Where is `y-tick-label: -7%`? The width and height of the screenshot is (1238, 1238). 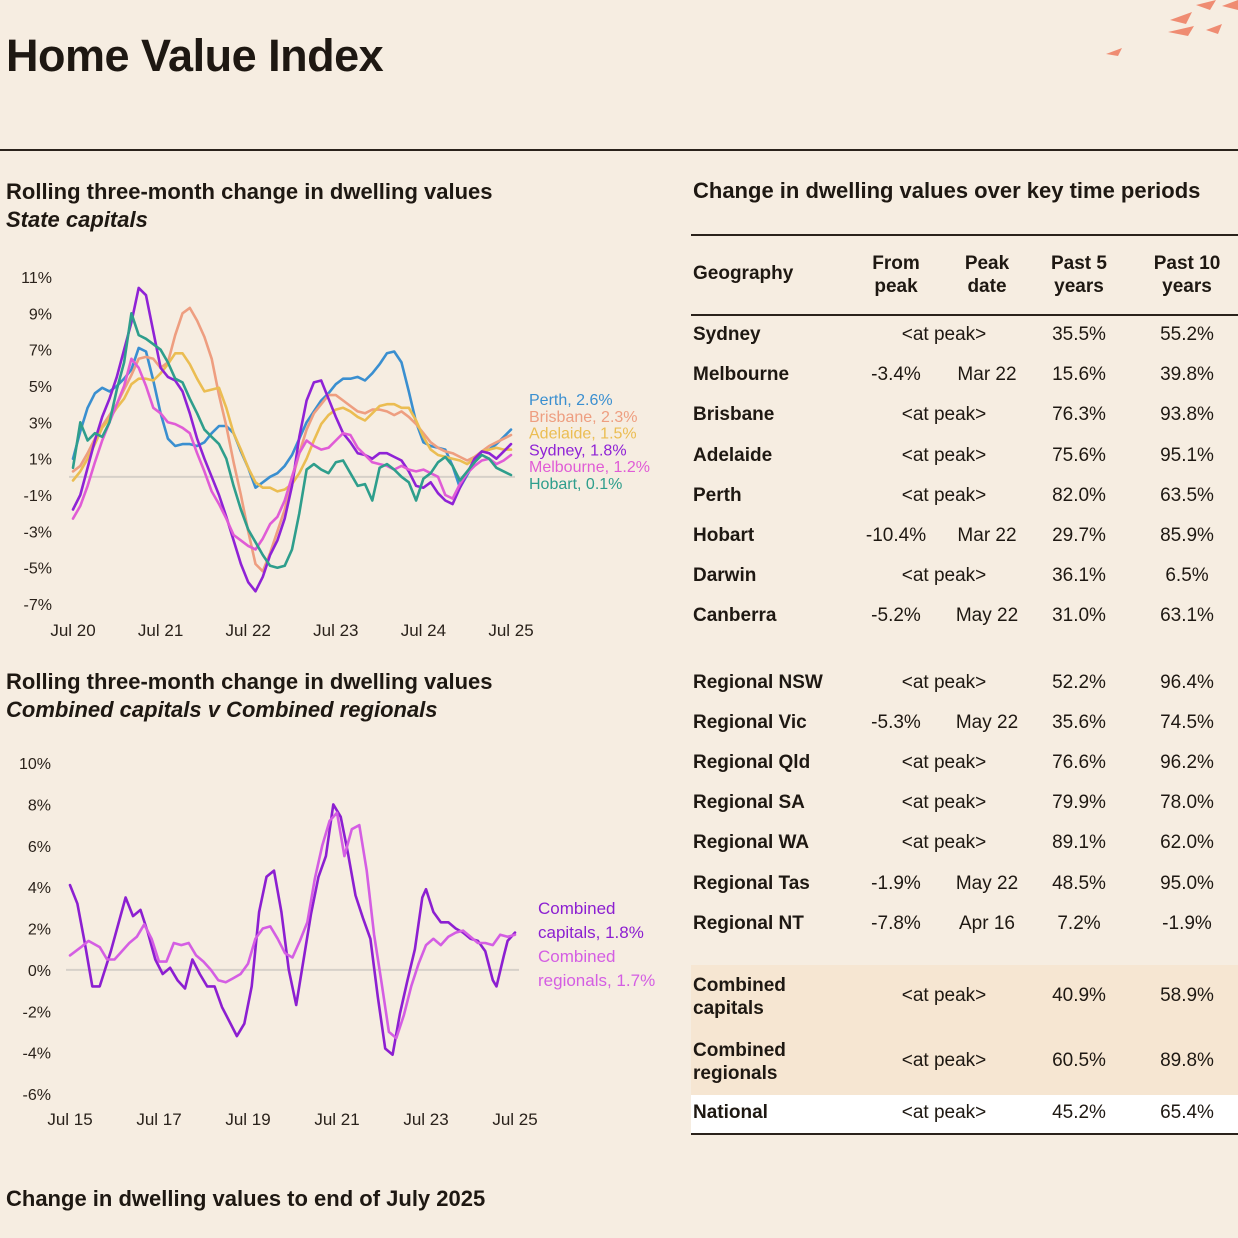 y-tick-label: -7% is located at coordinates (38, 605).